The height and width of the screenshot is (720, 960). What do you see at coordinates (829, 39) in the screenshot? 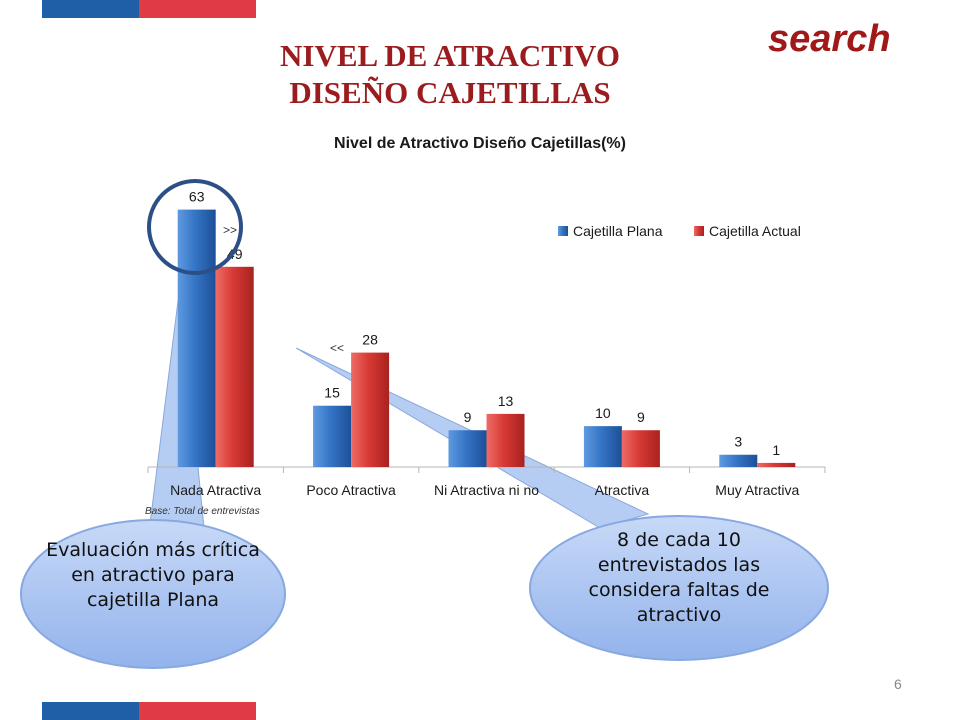
I see `search-label: search` at bounding box center [829, 39].